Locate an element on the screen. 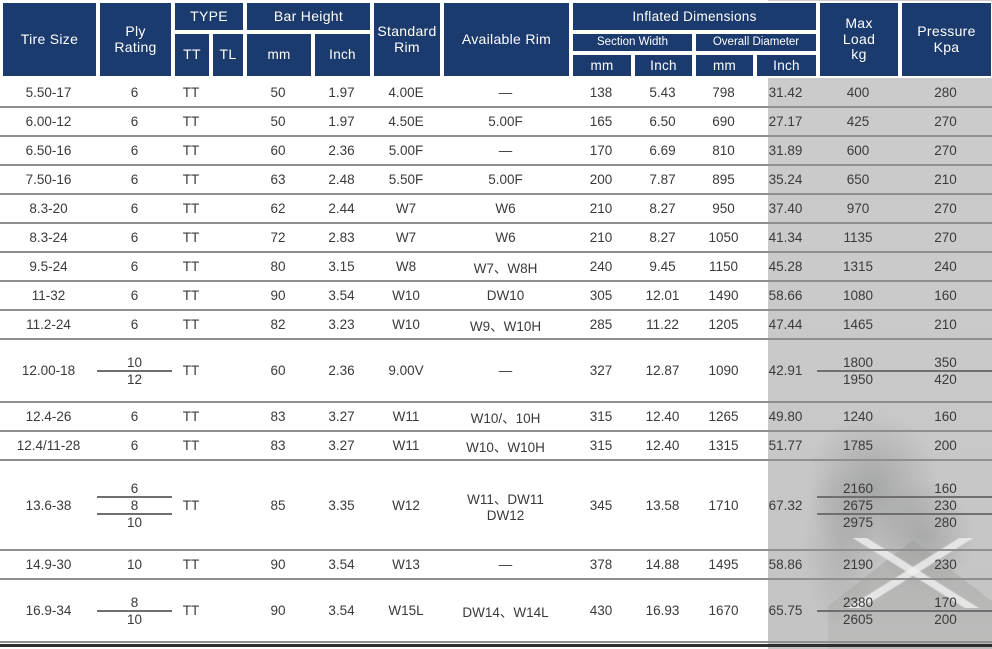  cell-section-width-mm: 210 is located at coordinates (601, 238).